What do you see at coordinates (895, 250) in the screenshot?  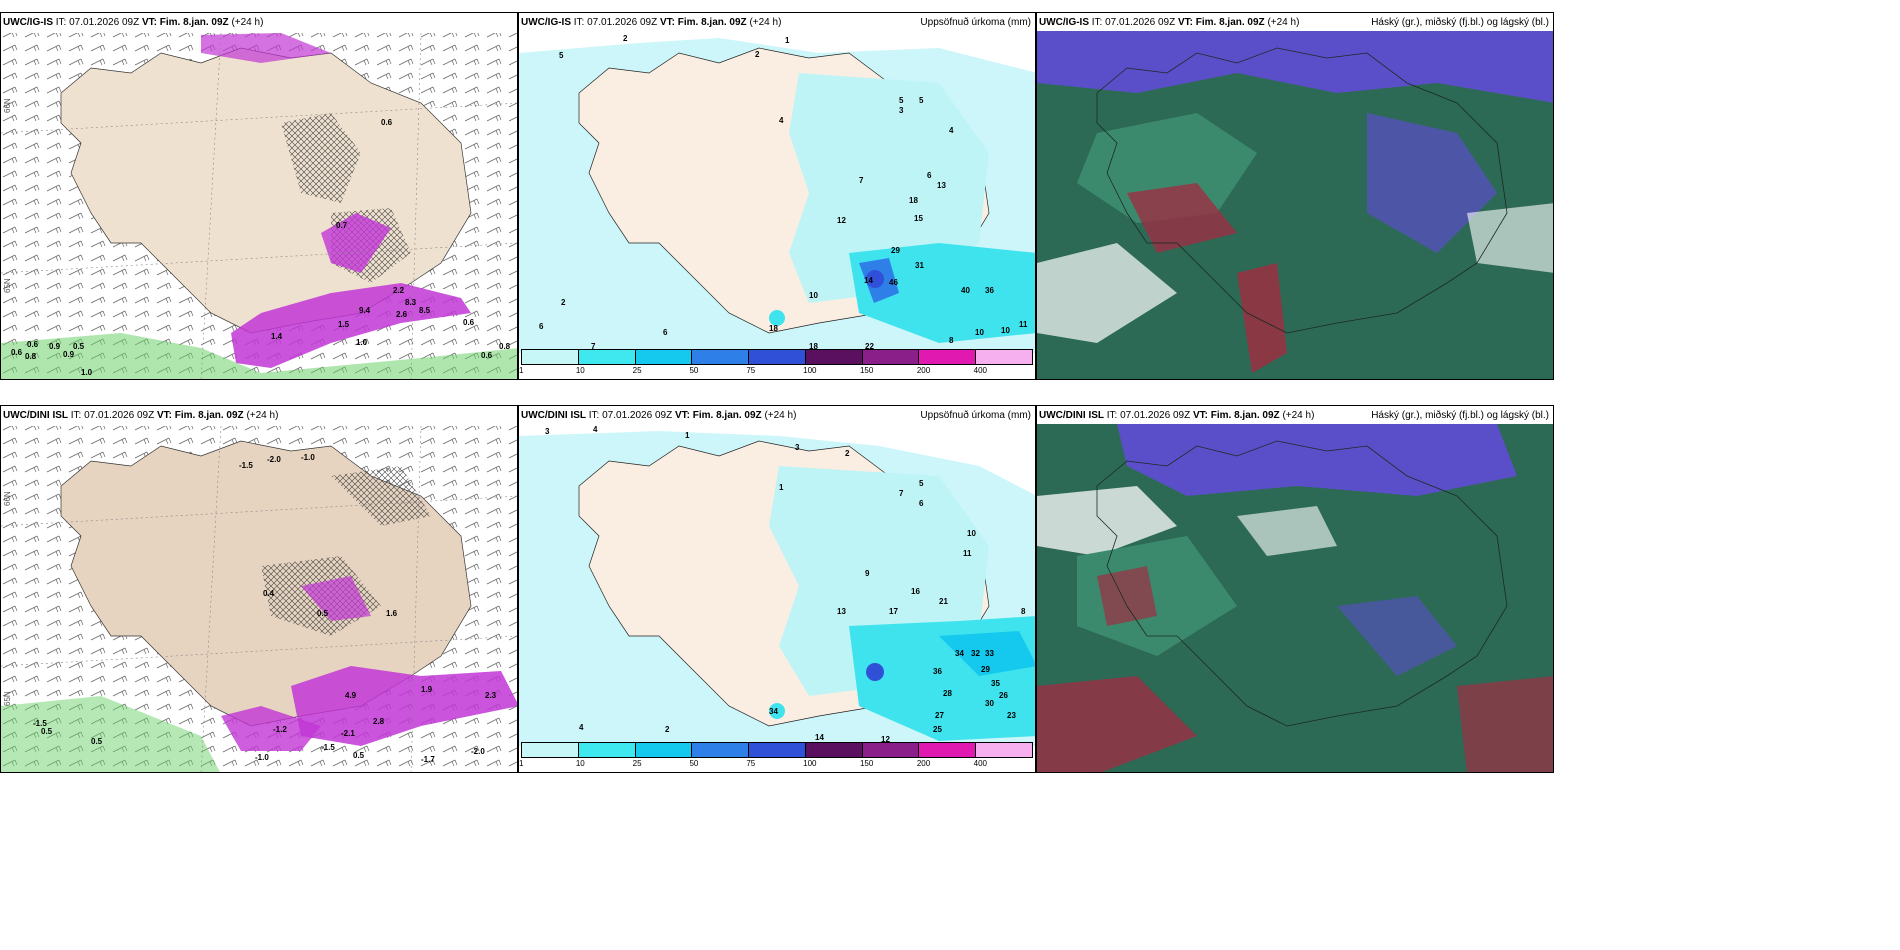 I see `precip-value: 29` at bounding box center [895, 250].